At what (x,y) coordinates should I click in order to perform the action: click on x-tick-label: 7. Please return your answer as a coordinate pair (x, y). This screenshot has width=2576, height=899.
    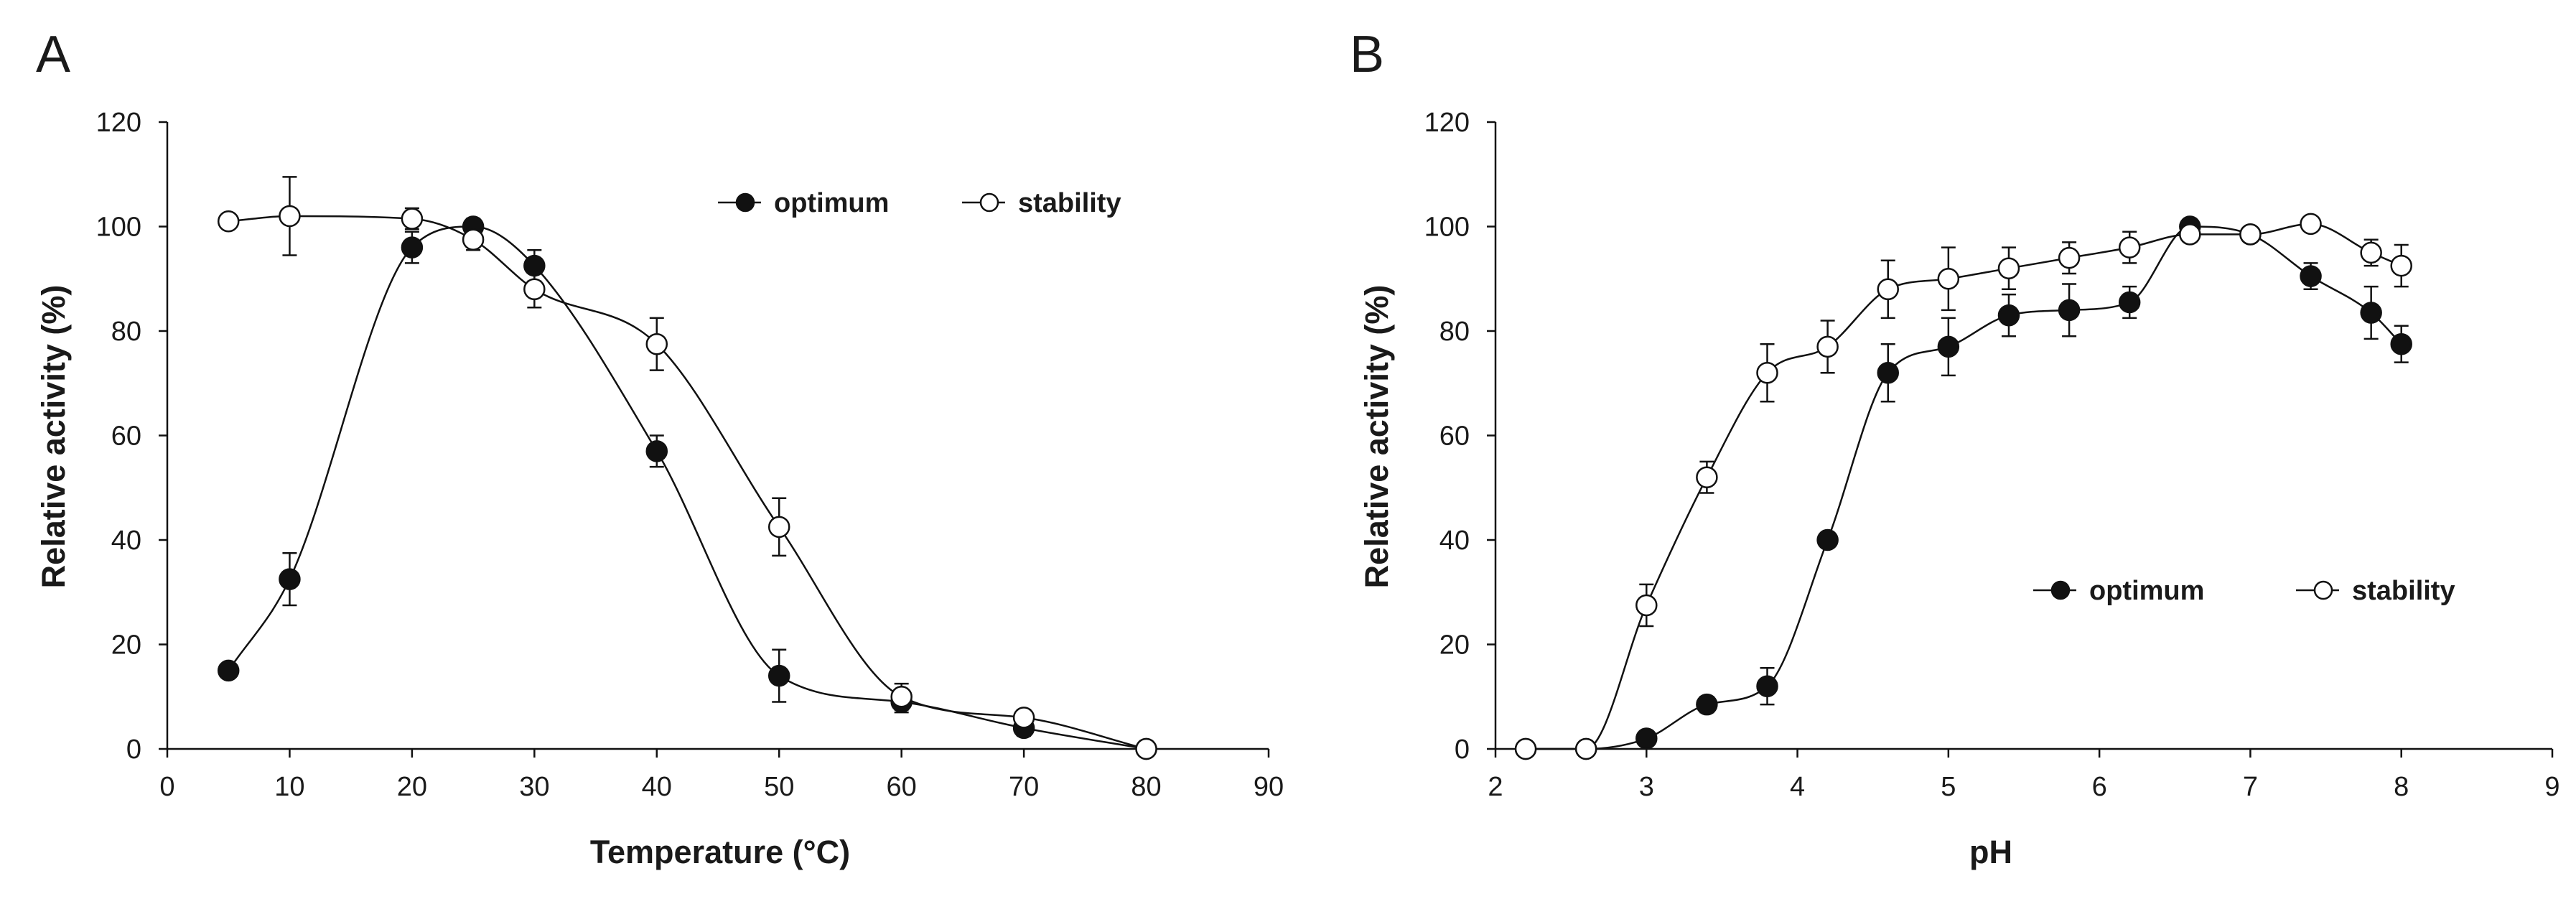
    Looking at the image, I should click on (2250, 787).